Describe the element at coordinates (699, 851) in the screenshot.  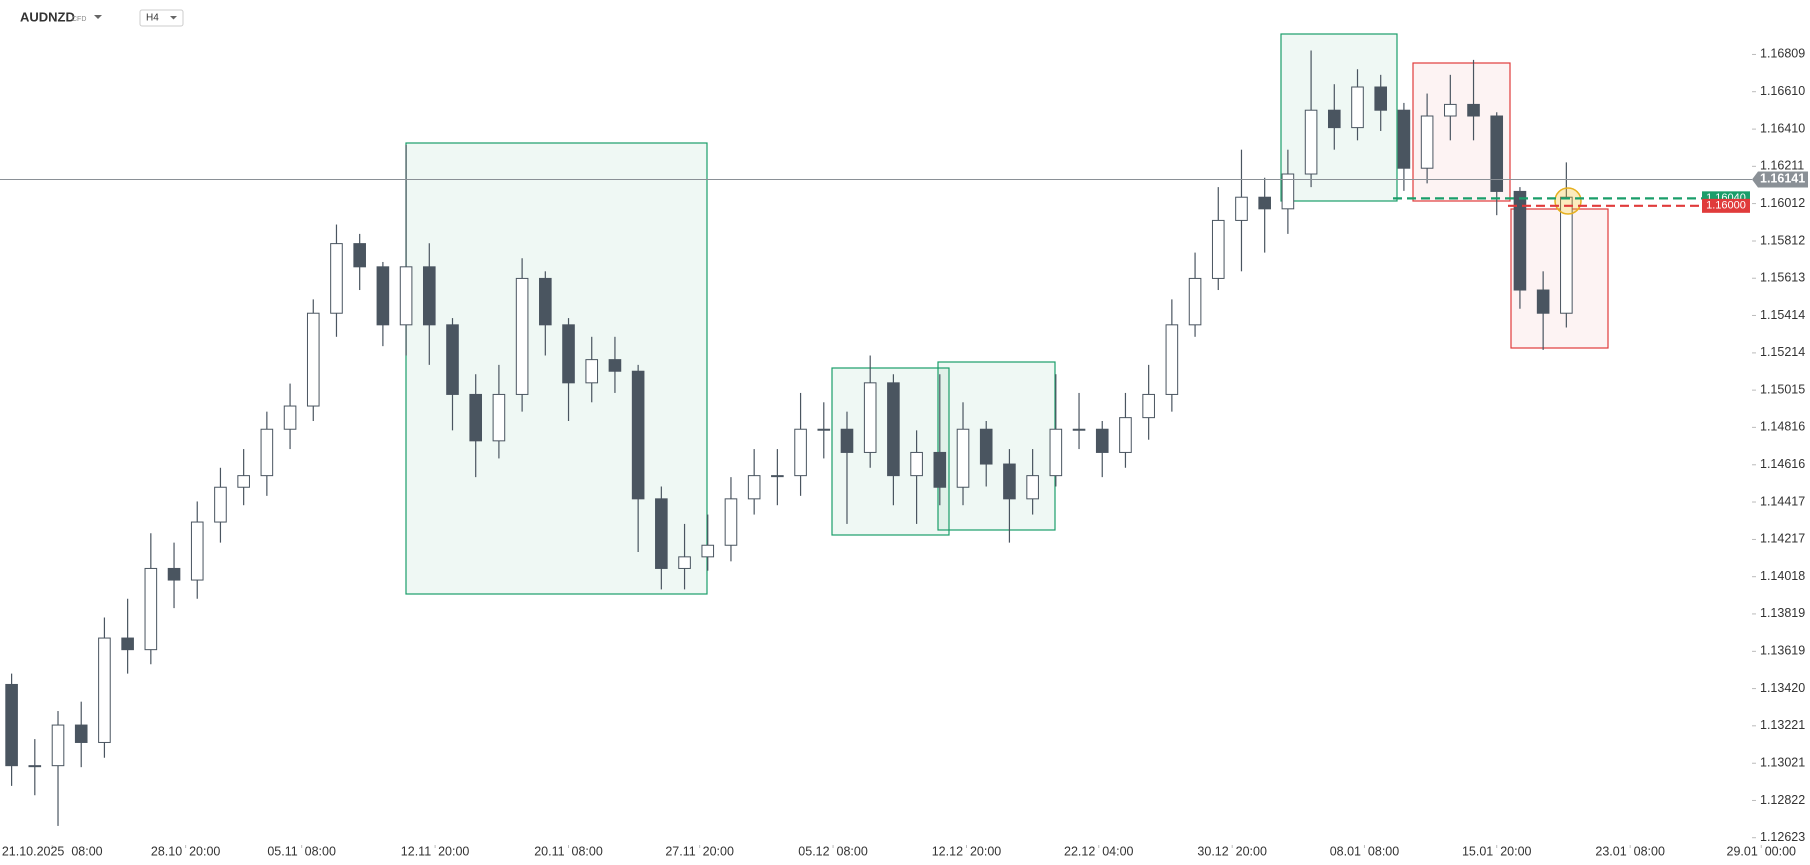
I see `x-tick-label: 27.11 20:00` at that location.